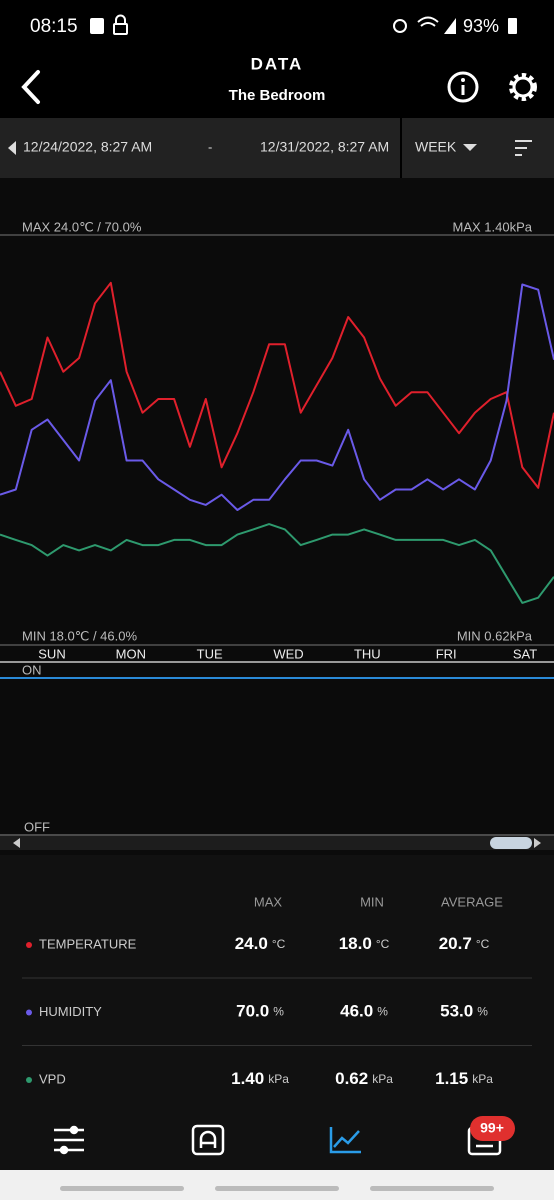  Describe the element at coordinates (251, 943) in the screenshot. I see `value: 24.0` at that location.